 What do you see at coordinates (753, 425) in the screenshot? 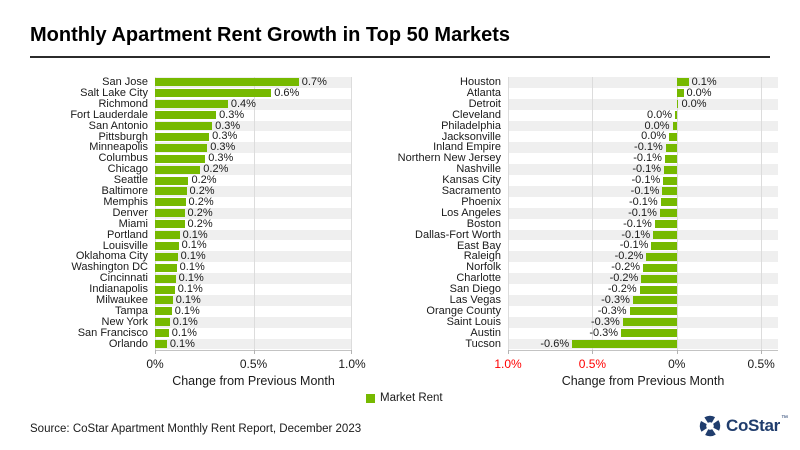
I see `costar-logo-text: CoStar` at bounding box center [753, 425].